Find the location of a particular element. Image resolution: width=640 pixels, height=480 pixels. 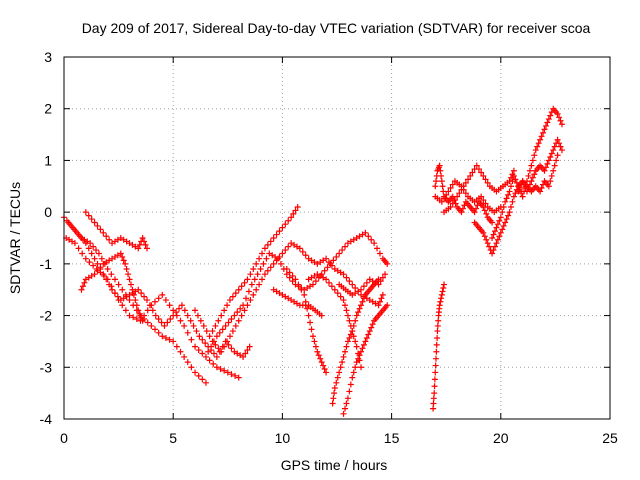

y-tick-label: -3 is located at coordinates (46, 367).